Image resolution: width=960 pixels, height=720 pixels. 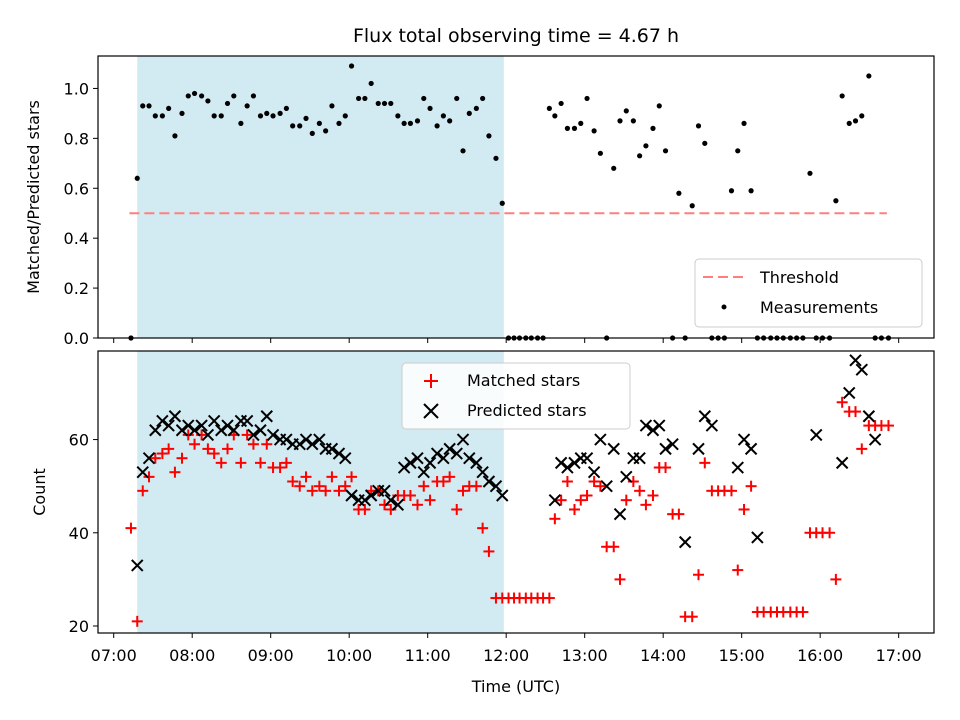 What do you see at coordinates (585, 655) in the screenshot?
I see `bottom-x-tick-label: 13:00` at bounding box center [585, 655].